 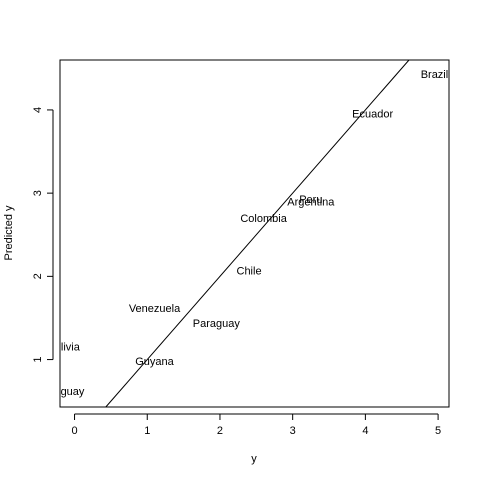 I want to click on y-tick-label: 1, so click(x=38, y=360).